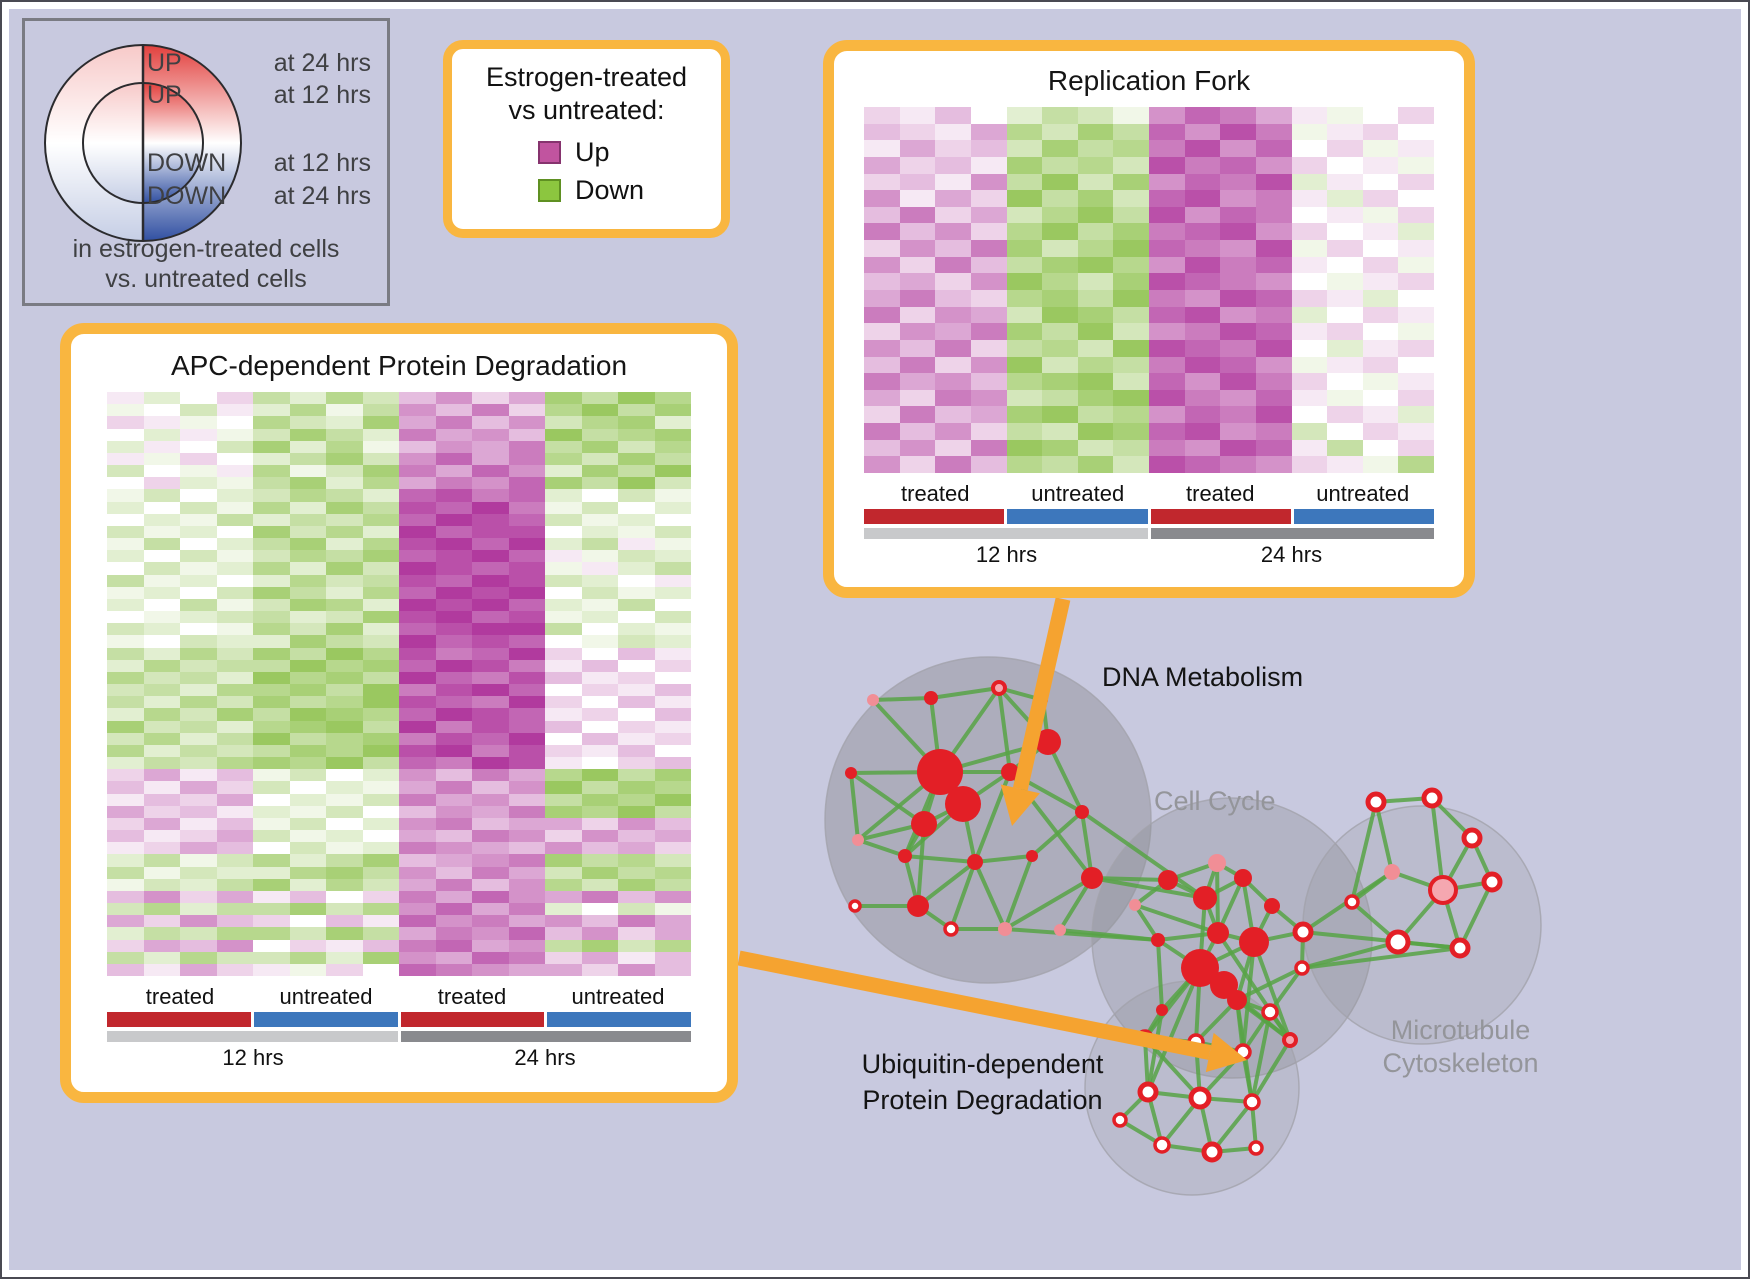 This screenshot has width=1750, height=1279. I want to click on network-edge, so click(1384, 837).